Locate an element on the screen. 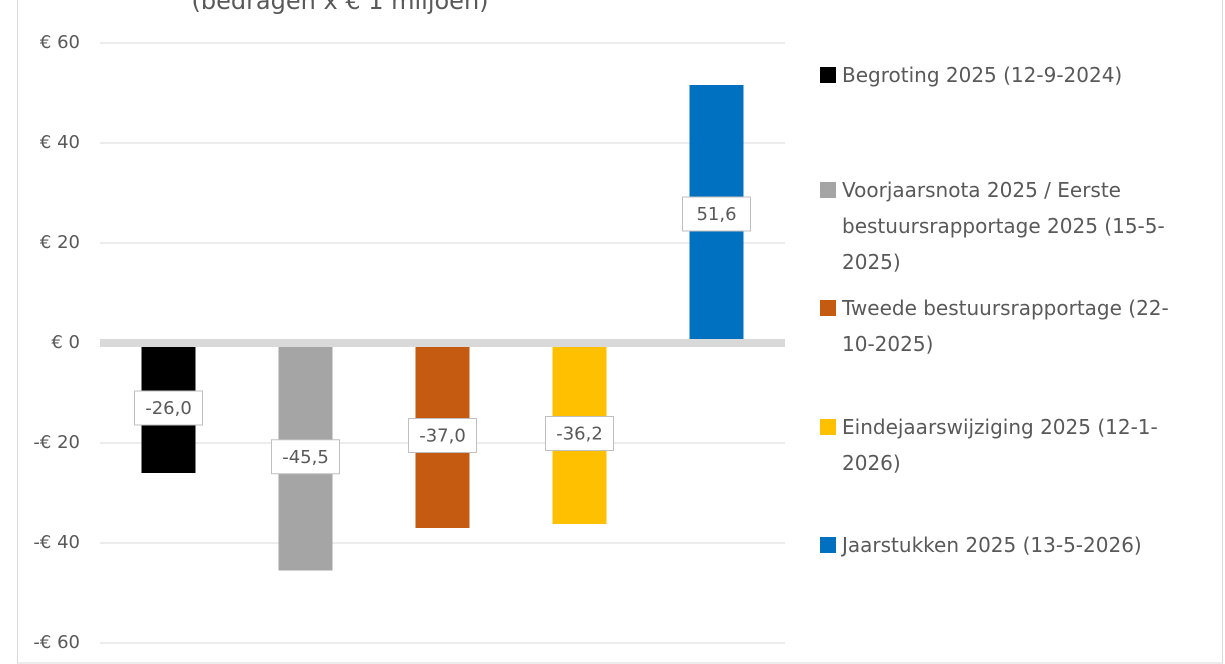 Image resolution: width=1225 pixels, height=664 pixels. legend-label: Jaarstukken 2025 (13-5-2026) is located at coordinates (992, 545).